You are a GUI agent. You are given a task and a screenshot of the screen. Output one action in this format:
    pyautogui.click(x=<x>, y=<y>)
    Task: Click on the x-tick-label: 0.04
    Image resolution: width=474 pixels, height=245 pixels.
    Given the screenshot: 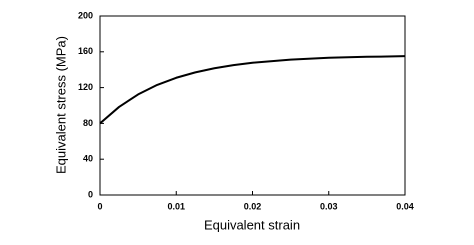 What is the action you would take?
    pyautogui.click(x=405, y=206)
    